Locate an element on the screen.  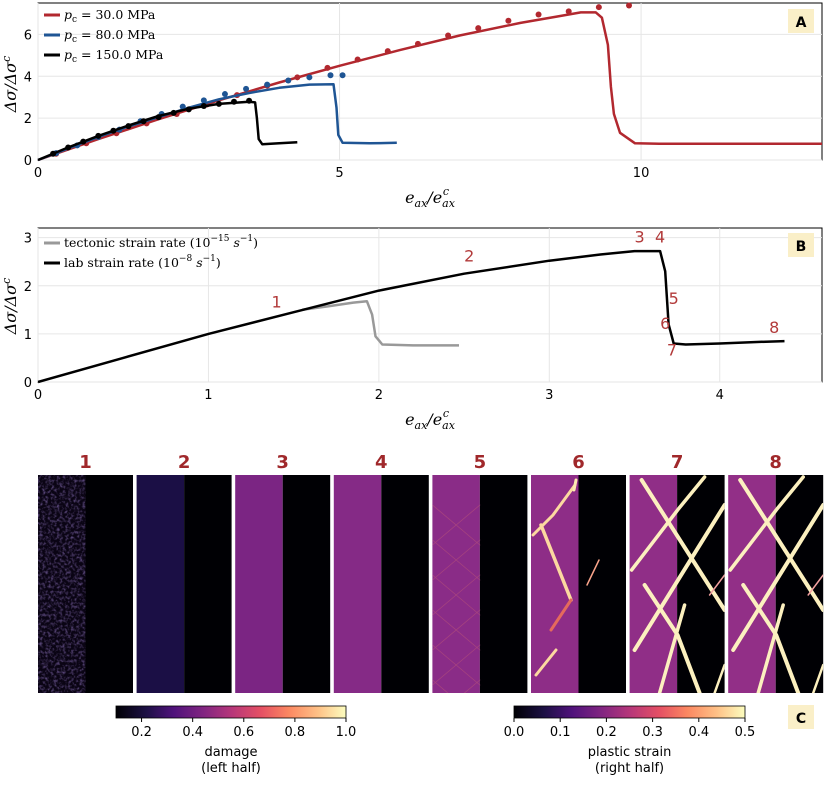
stage-label: 8 is located at coordinates (775, 462).